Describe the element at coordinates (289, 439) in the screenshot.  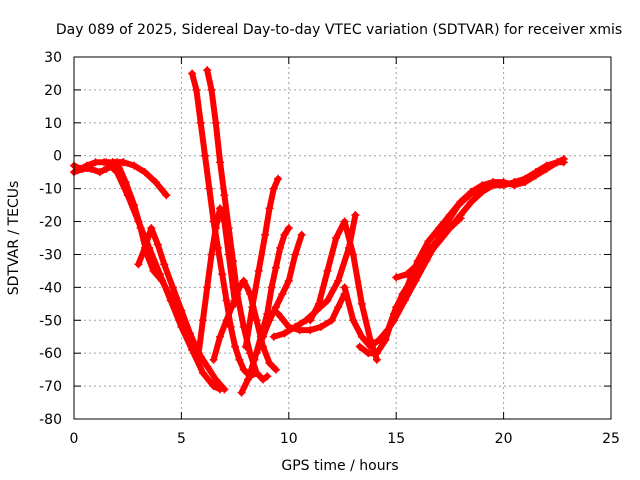
I see `x-tick-label: 10` at that location.